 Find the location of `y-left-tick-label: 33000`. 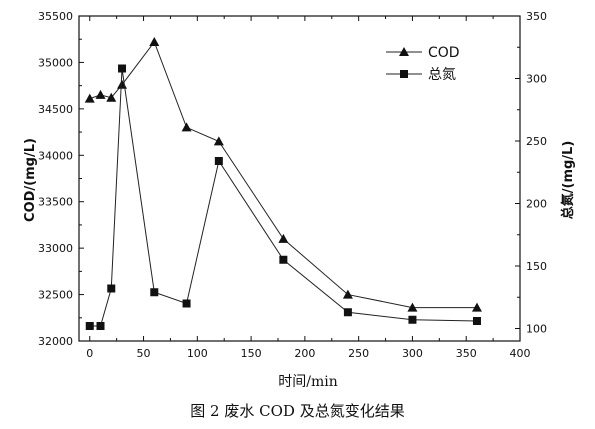

y-left-tick-label: 33000 is located at coordinates (55, 248).